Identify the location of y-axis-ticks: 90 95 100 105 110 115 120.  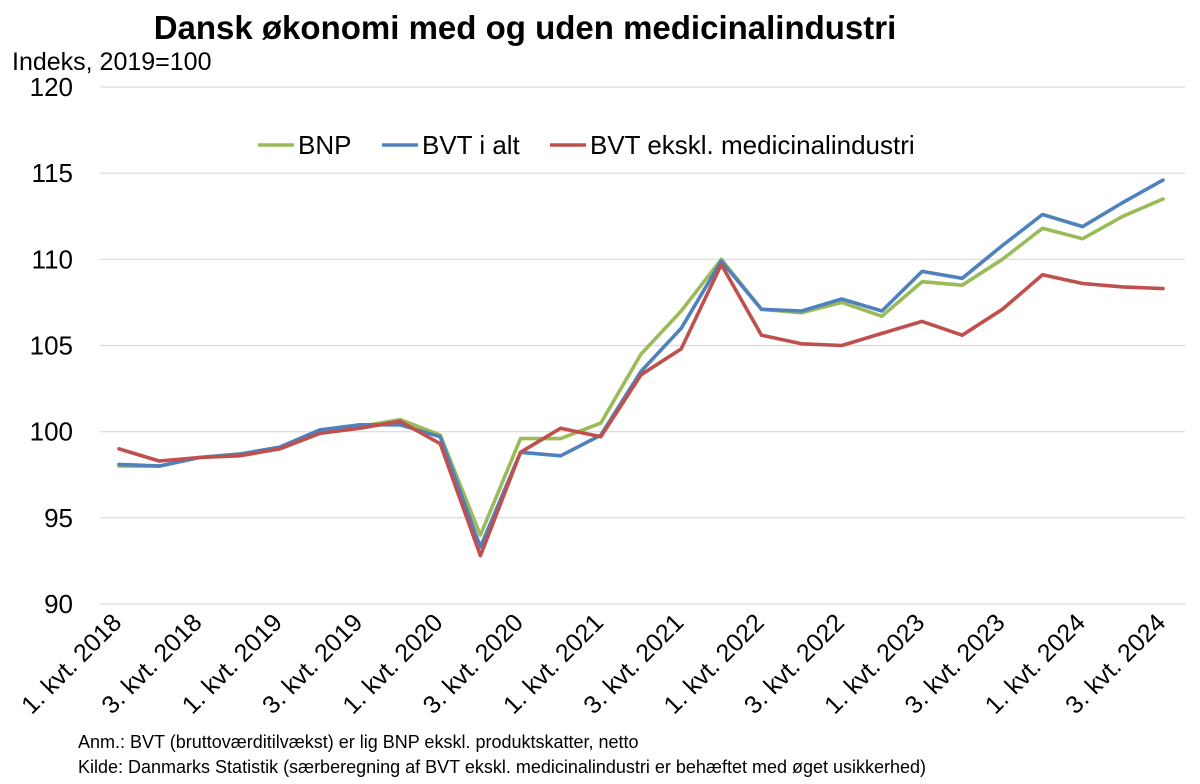
(51, 345).